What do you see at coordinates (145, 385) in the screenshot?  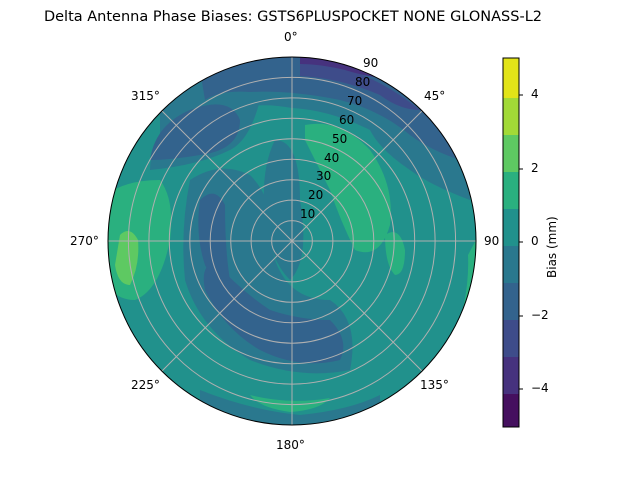 I see `angle-label-225: 225°` at bounding box center [145, 385].